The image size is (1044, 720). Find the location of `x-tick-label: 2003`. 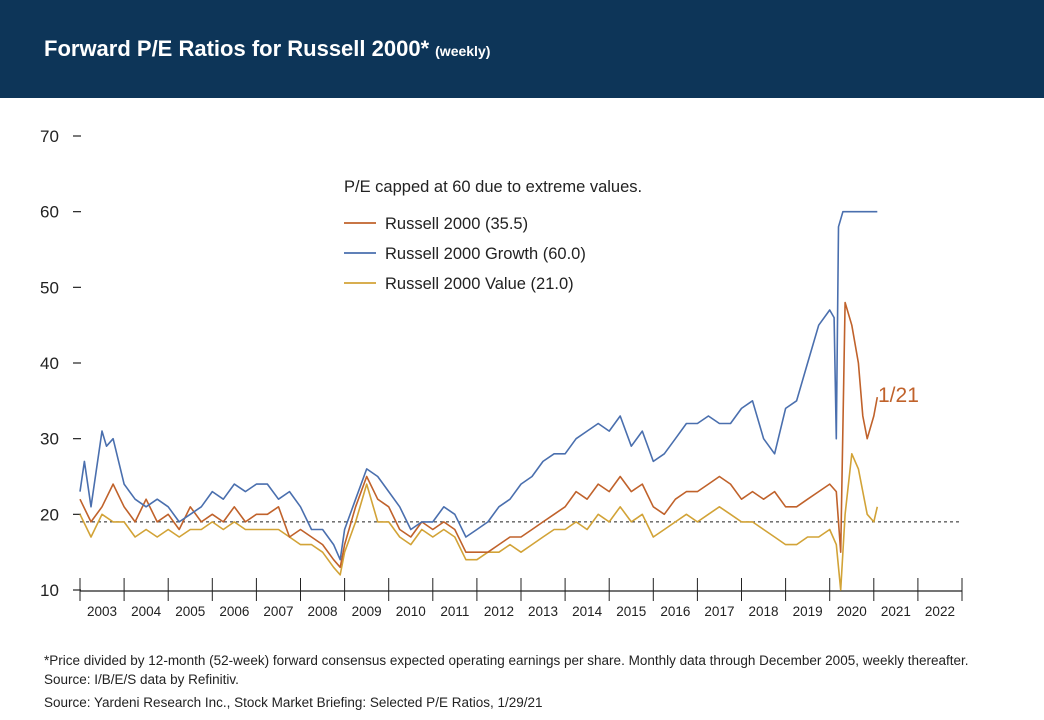

x-tick-label: 2003 is located at coordinates (102, 611).